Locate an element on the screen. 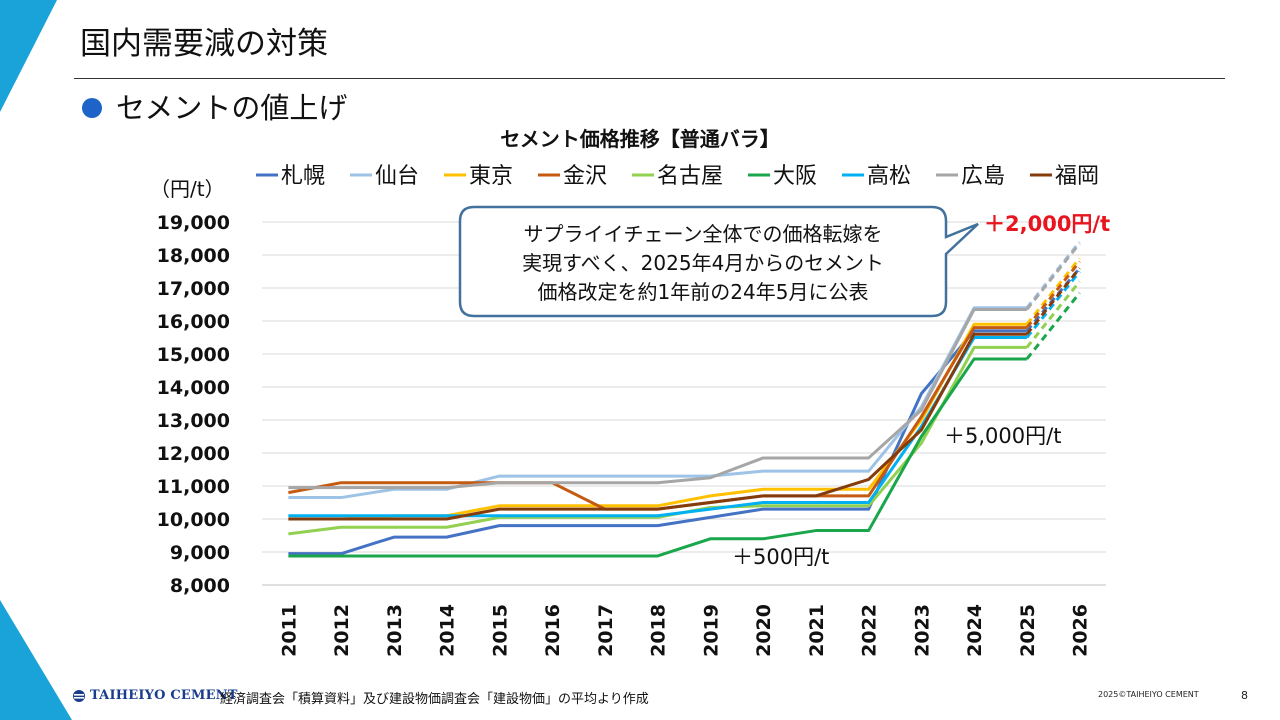 This screenshot has height=720, width=1280. logo-mark-icon is located at coordinates (79, 695).